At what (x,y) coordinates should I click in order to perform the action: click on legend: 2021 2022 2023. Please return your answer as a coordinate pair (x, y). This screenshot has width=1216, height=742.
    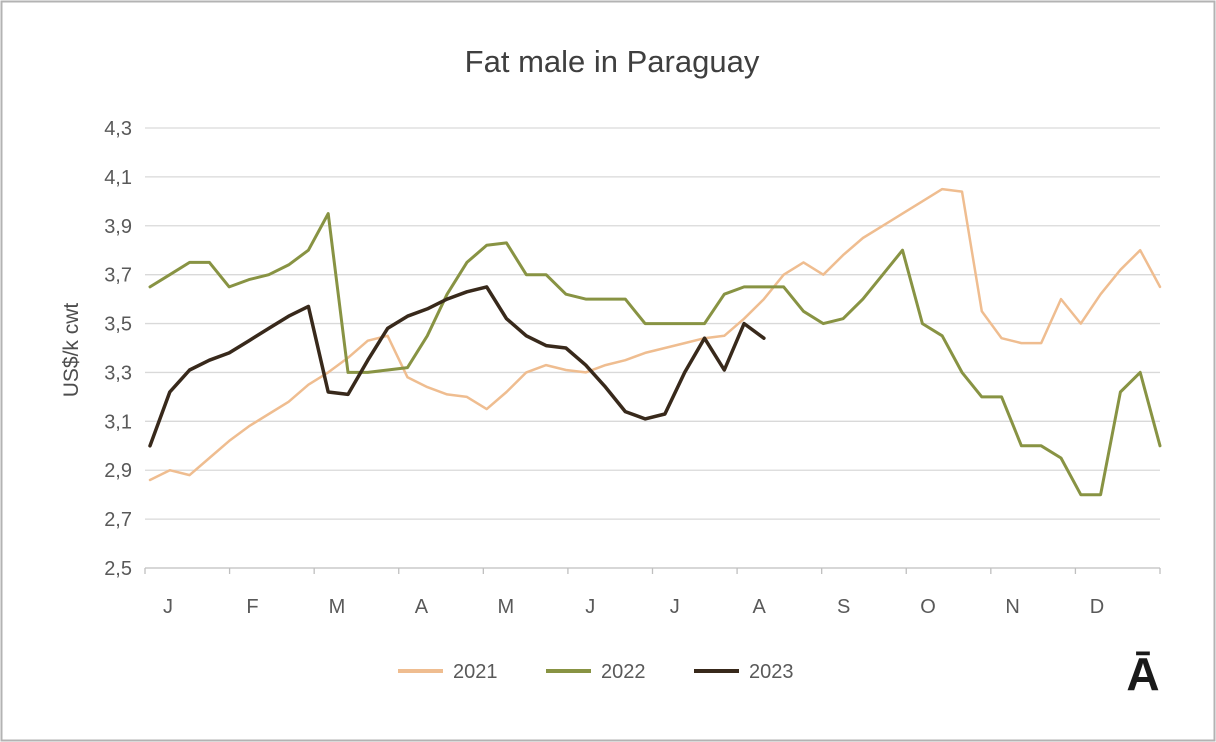
    Looking at the image, I should click on (596, 672).